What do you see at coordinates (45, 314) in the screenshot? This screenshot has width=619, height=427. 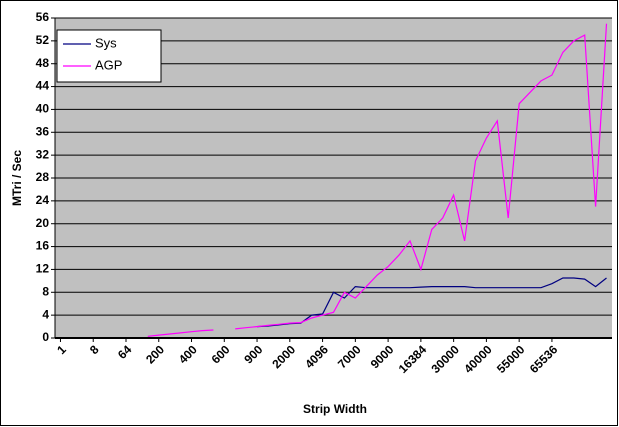 I see `y-tick-label: 4` at bounding box center [45, 314].